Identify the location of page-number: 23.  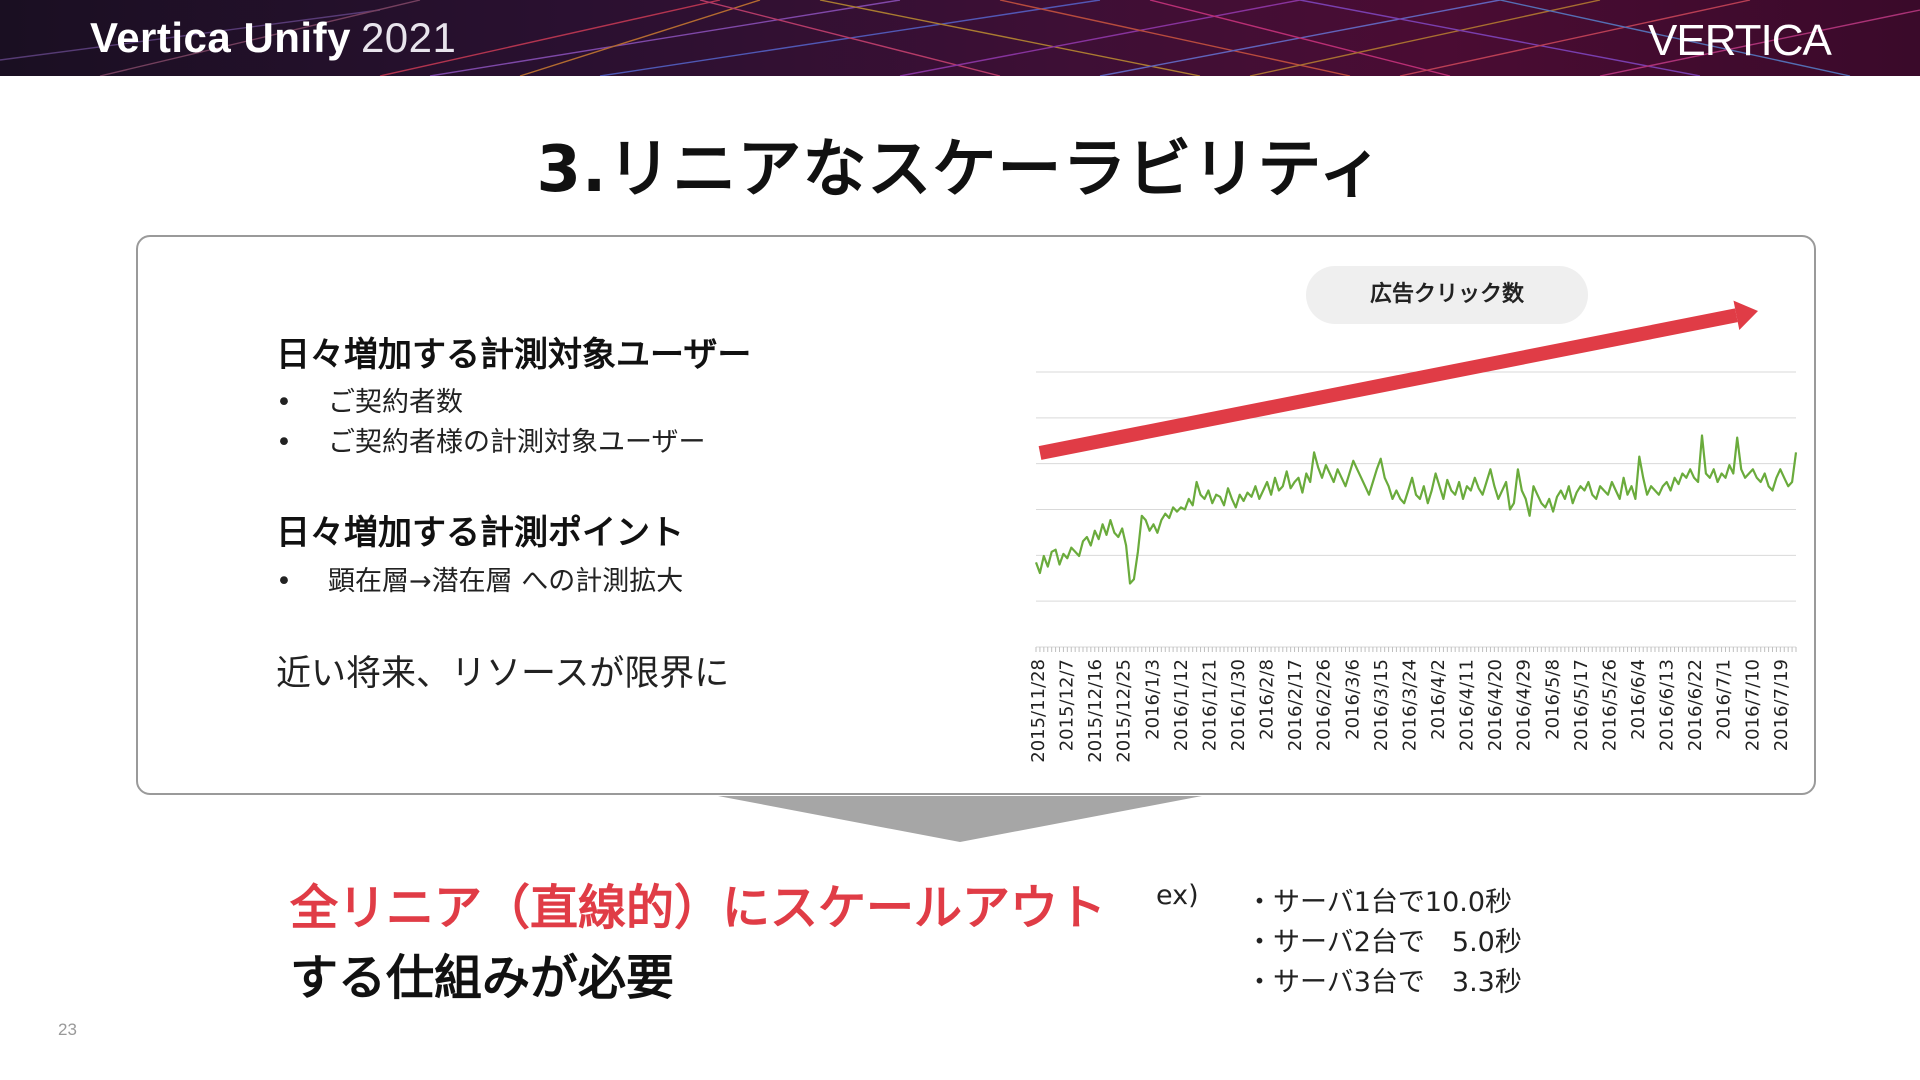
(67, 1029).